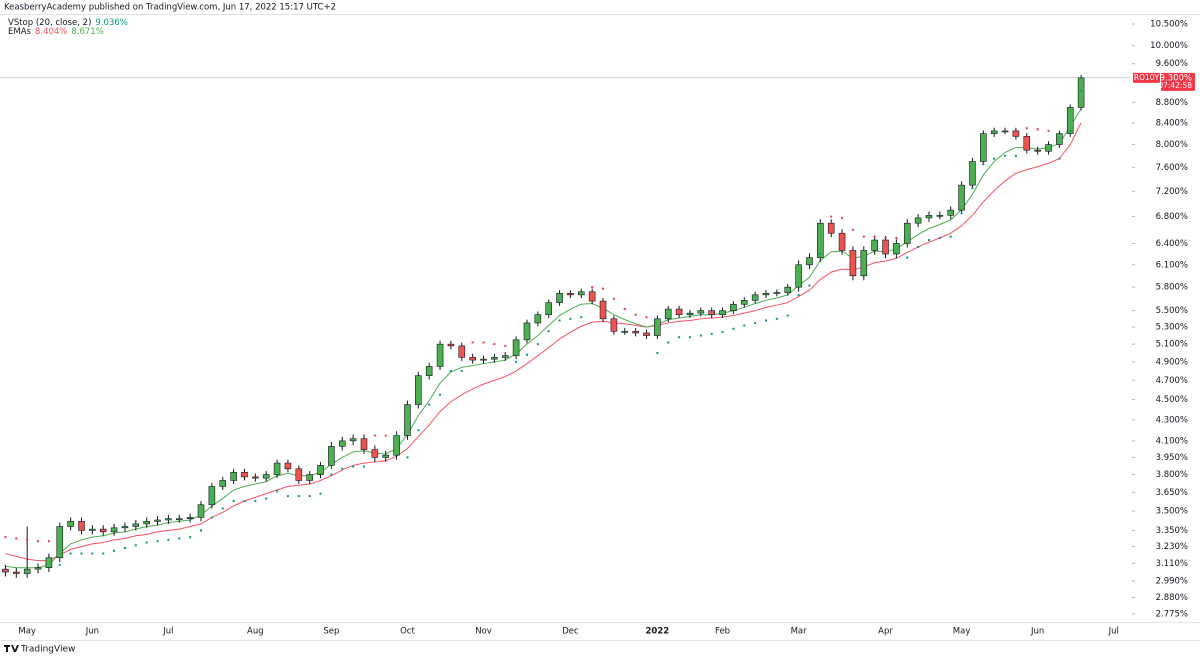 Image resolution: width=1200 pixels, height=657 pixels. What do you see at coordinates (1172, 381) in the screenshot?
I see `y-tick-label: 4.700%` at bounding box center [1172, 381].